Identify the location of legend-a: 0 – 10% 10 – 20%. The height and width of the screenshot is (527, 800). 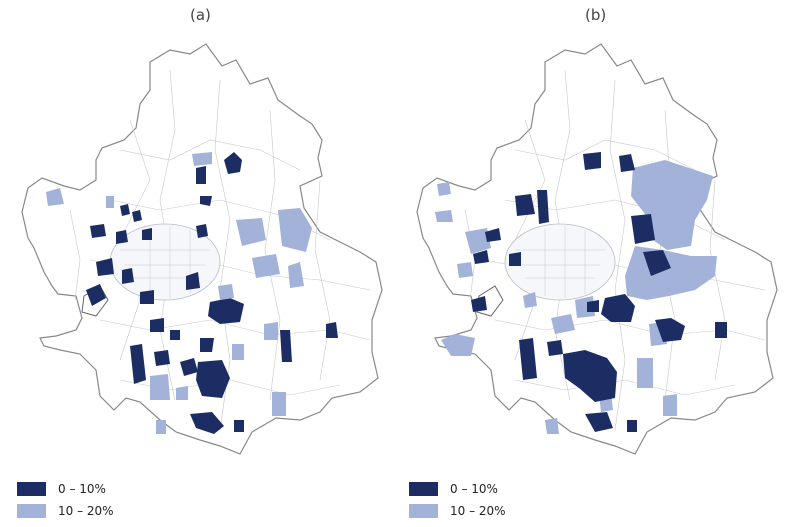
(65, 501).